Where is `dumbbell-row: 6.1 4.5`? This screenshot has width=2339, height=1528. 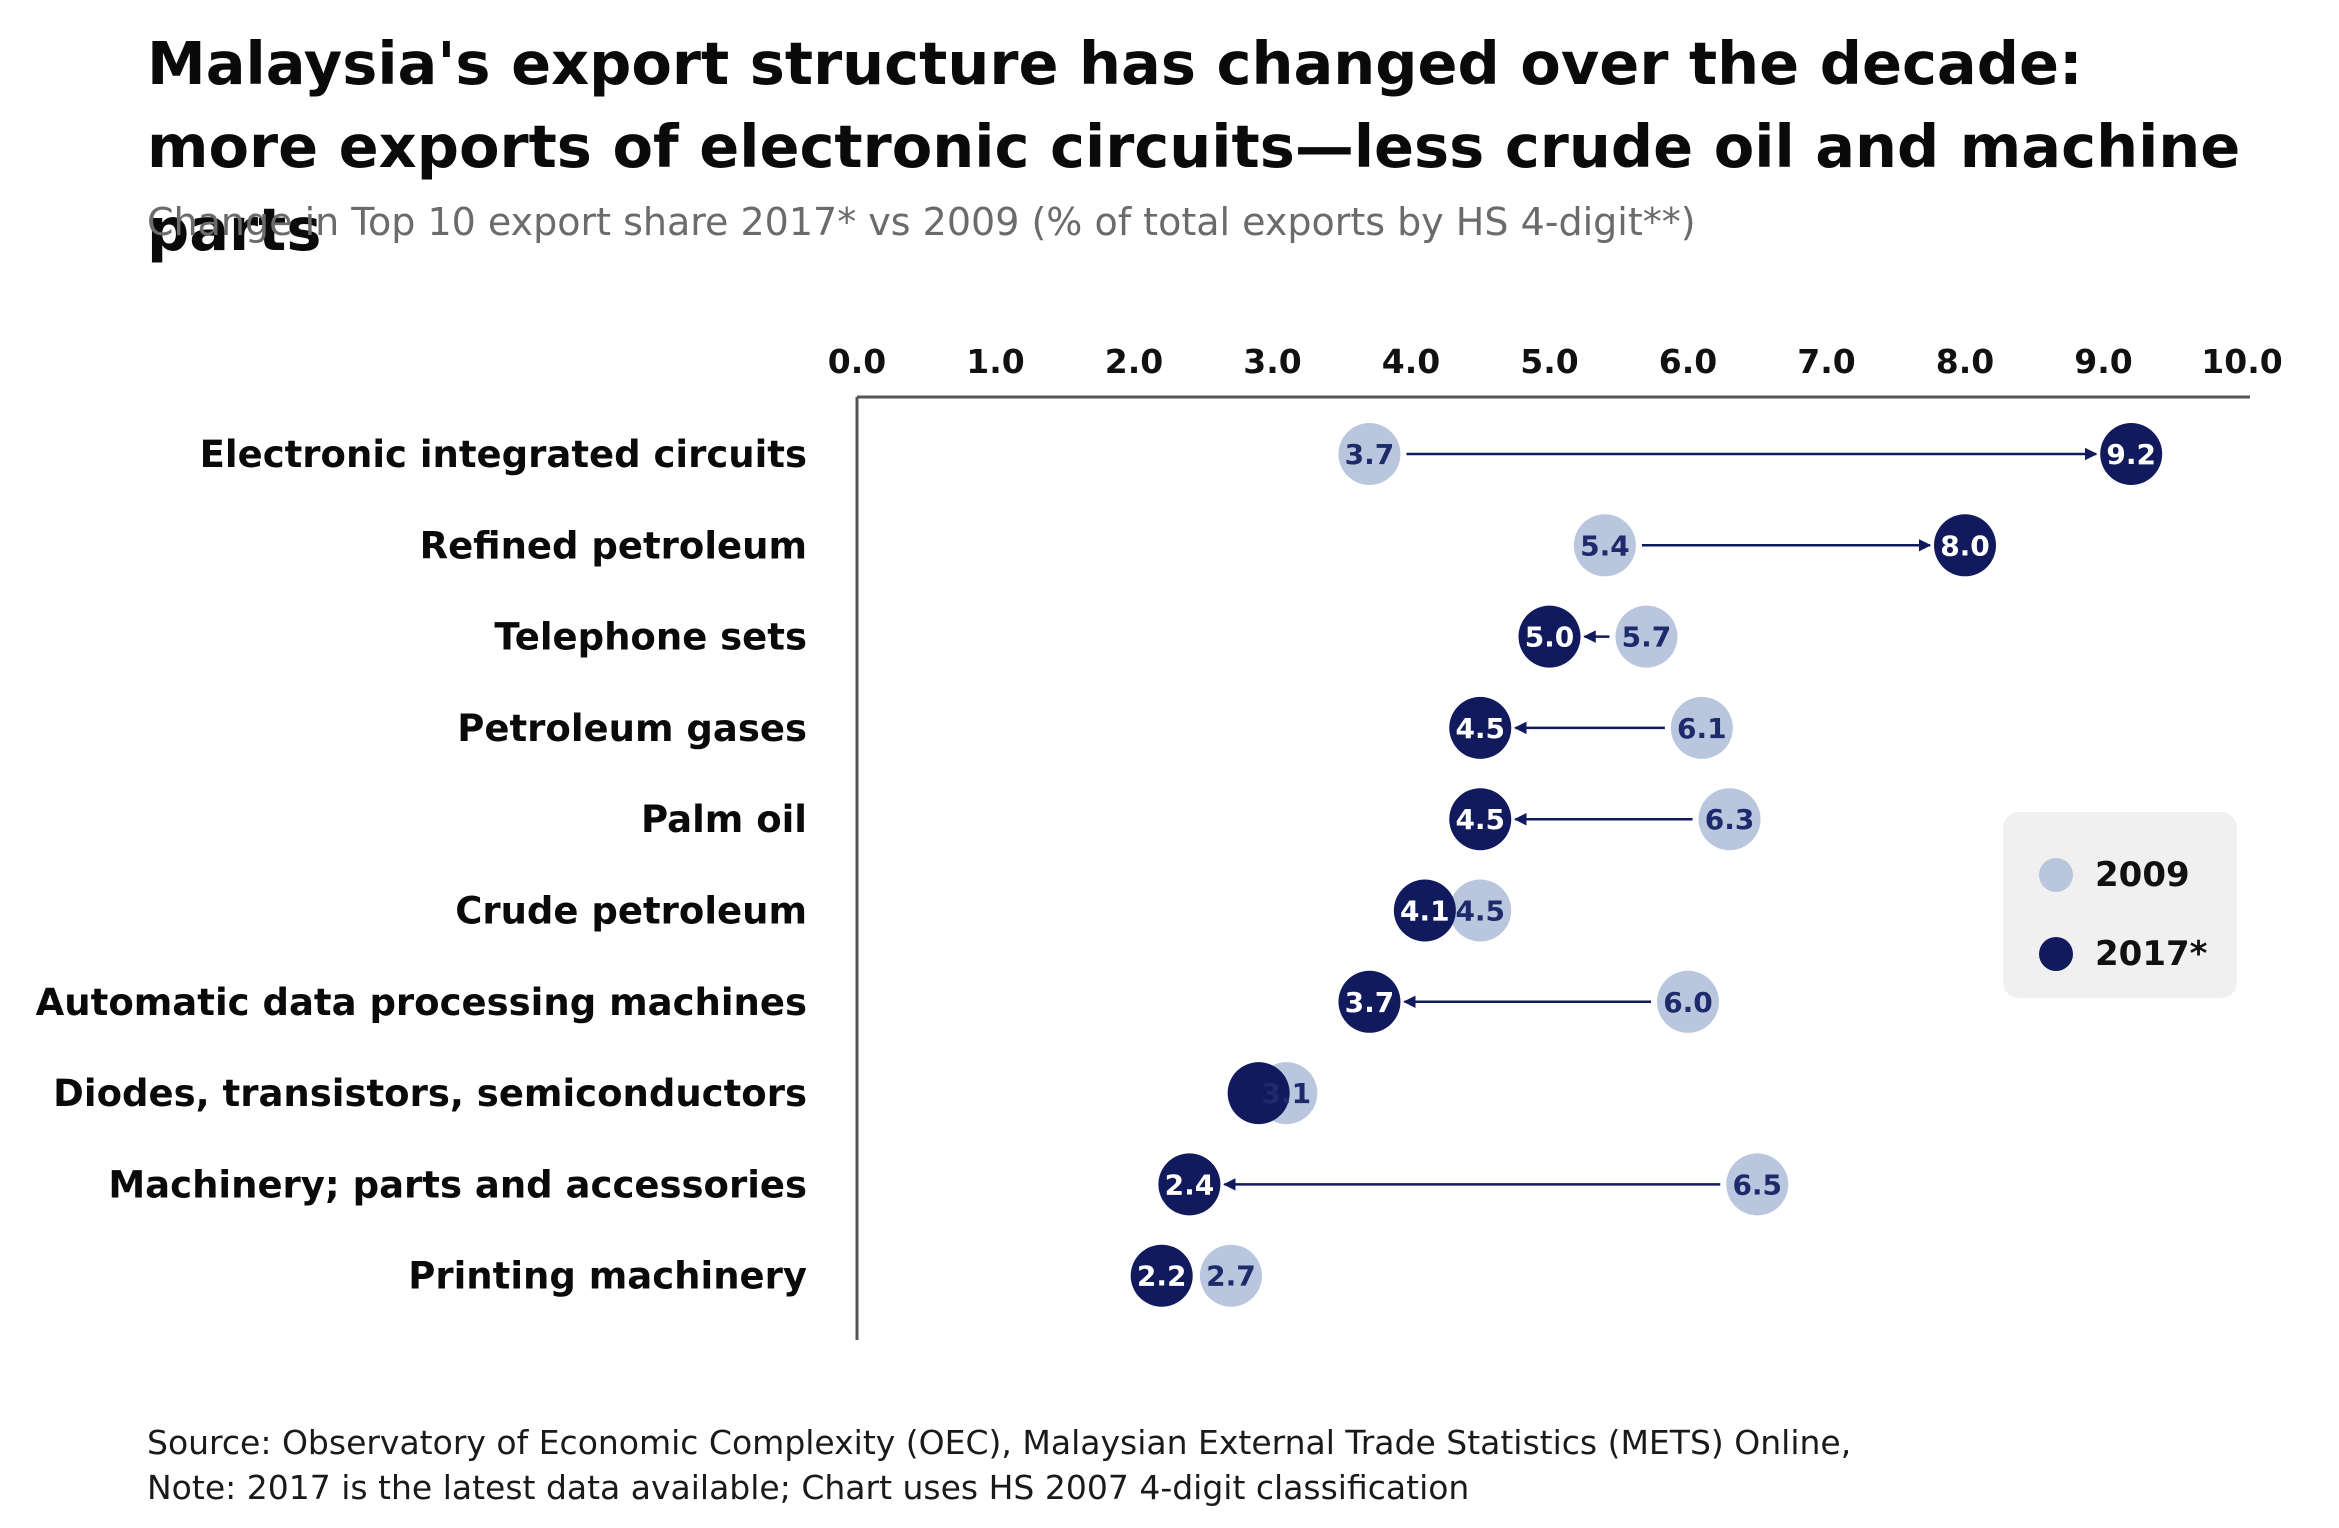 dumbbell-row: 6.1 4.5 is located at coordinates (1591, 727).